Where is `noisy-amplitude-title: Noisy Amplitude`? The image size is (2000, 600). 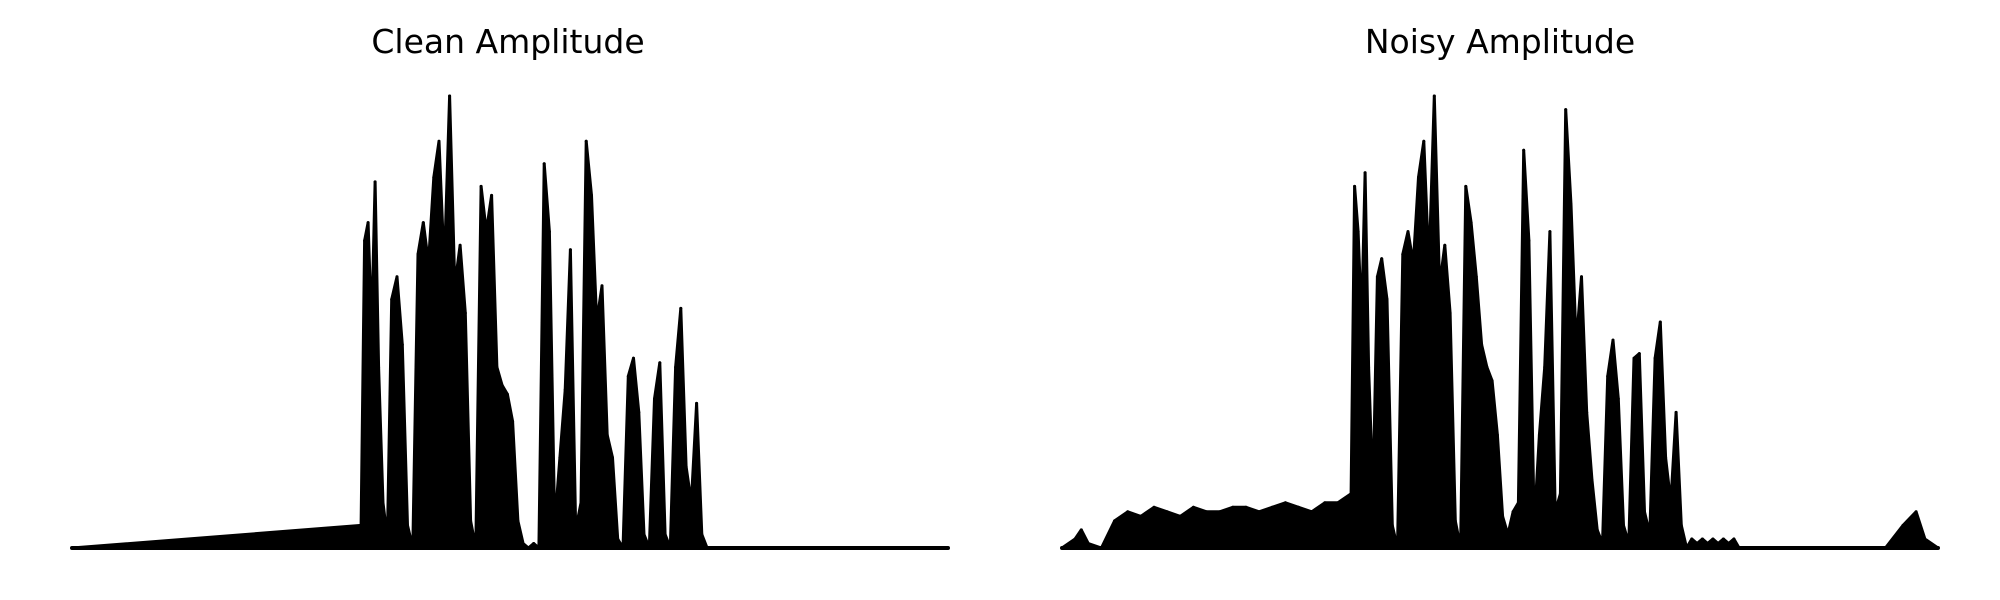
noisy-amplitude-title: Noisy Amplitude is located at coordinates (1500, 41).